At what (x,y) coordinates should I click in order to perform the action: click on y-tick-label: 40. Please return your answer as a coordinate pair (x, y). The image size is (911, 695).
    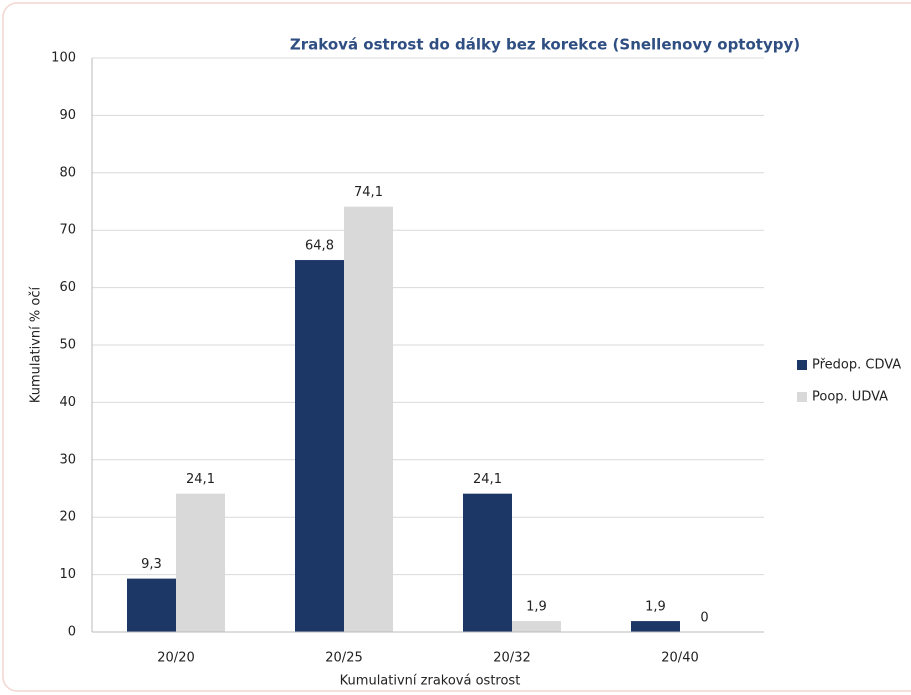
    Looking at the image, I should click on (67, 402).